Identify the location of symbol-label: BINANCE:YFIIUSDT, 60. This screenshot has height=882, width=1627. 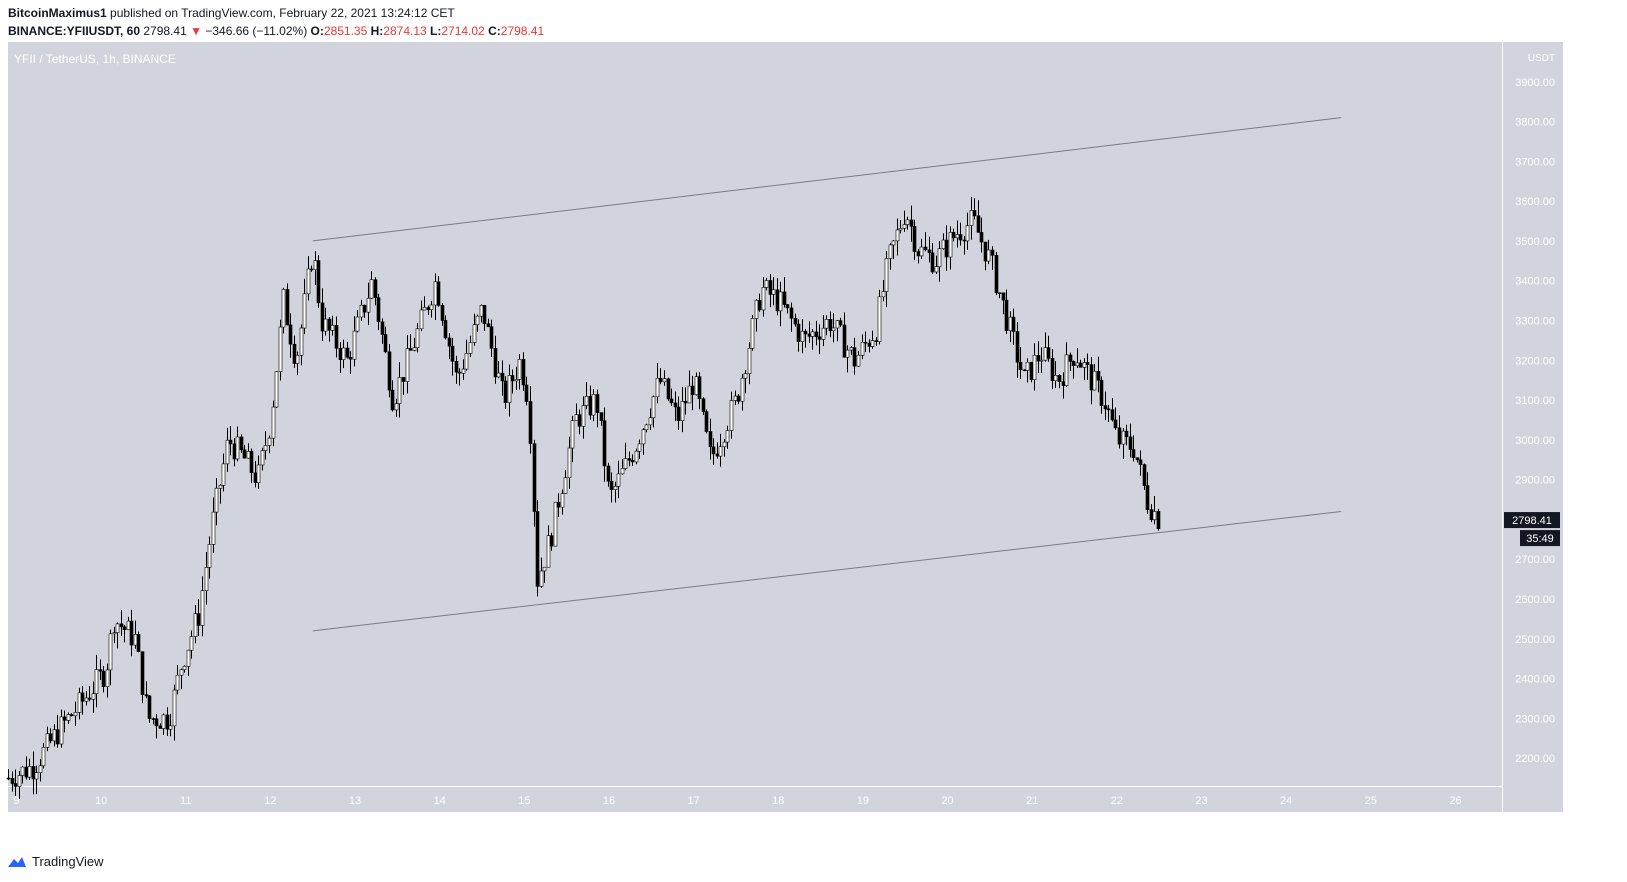
(74, 31).